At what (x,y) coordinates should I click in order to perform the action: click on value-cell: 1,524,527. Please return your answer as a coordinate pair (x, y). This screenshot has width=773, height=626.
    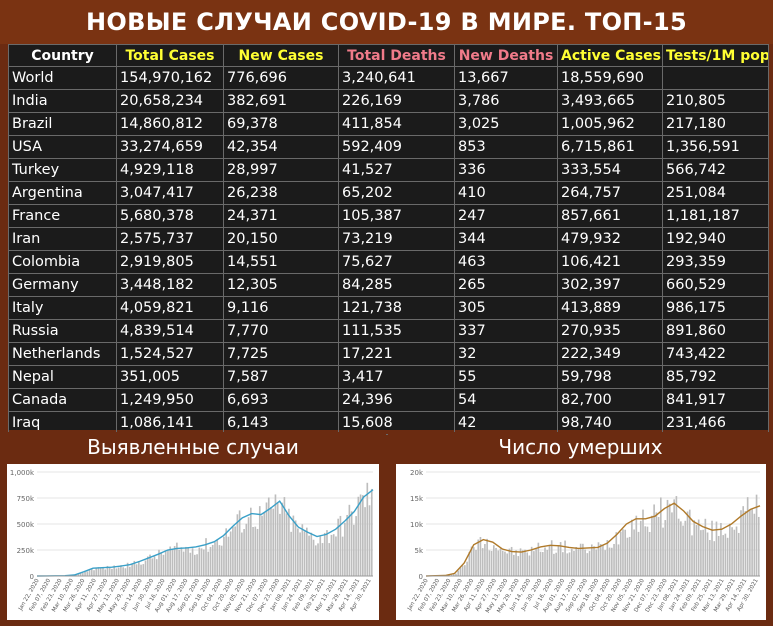
    Looking at the image, I should click on (170, 354).